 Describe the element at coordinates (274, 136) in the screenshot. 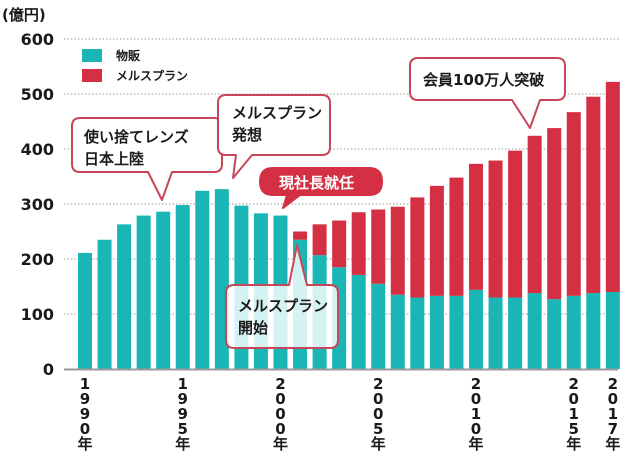

I see `callout-idea-bubble` at that location.